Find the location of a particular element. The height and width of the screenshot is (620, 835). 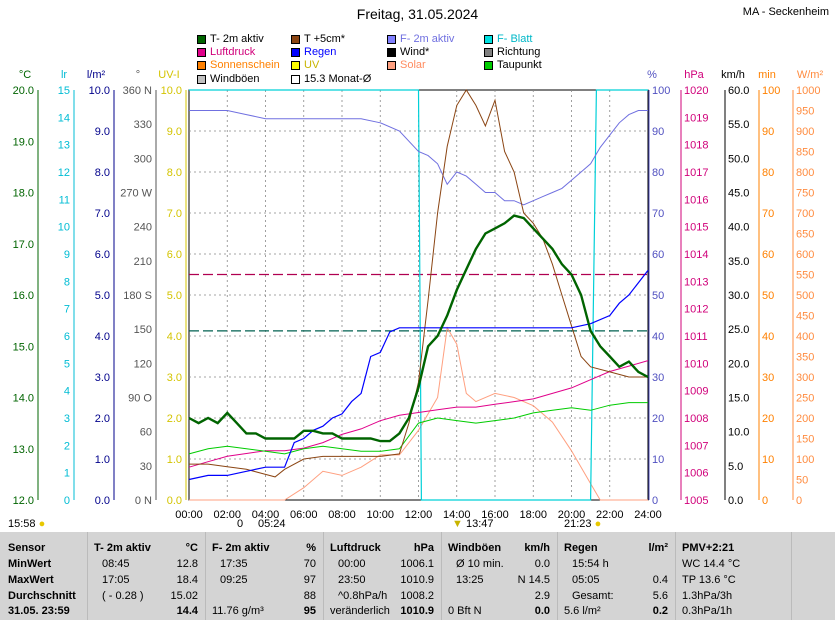

stats-cell-label: 15:54 h is located at coordinates (590, 564).